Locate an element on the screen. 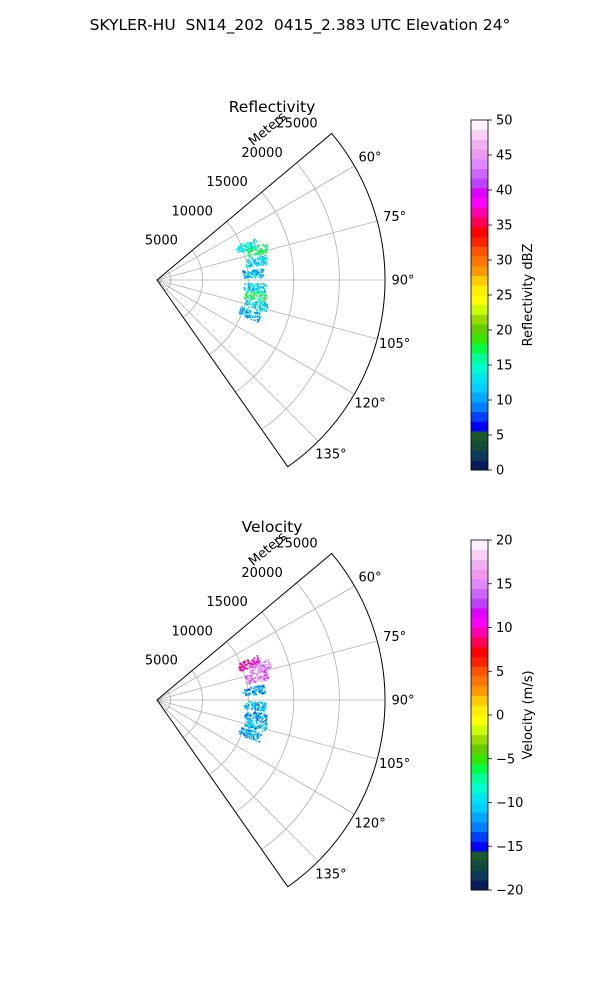 This screenshot has height=1000, width=600. angle-gridline is located at coordinates (255, 643).